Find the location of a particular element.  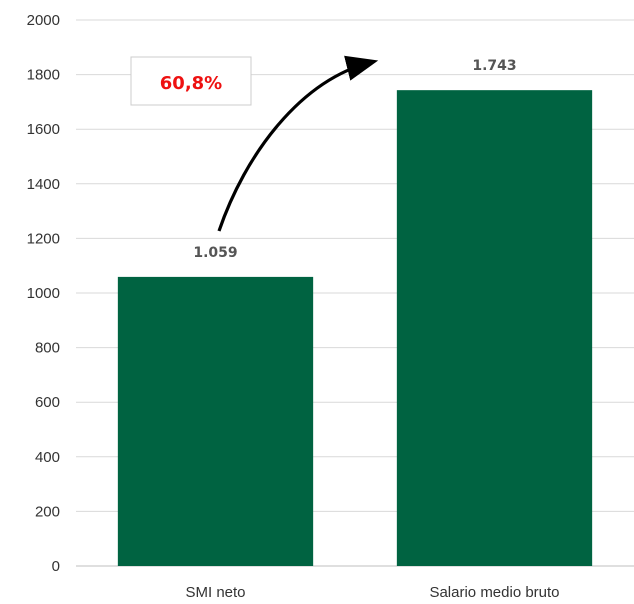

y-tick-label: 200 is located at coordinates (47, 511).